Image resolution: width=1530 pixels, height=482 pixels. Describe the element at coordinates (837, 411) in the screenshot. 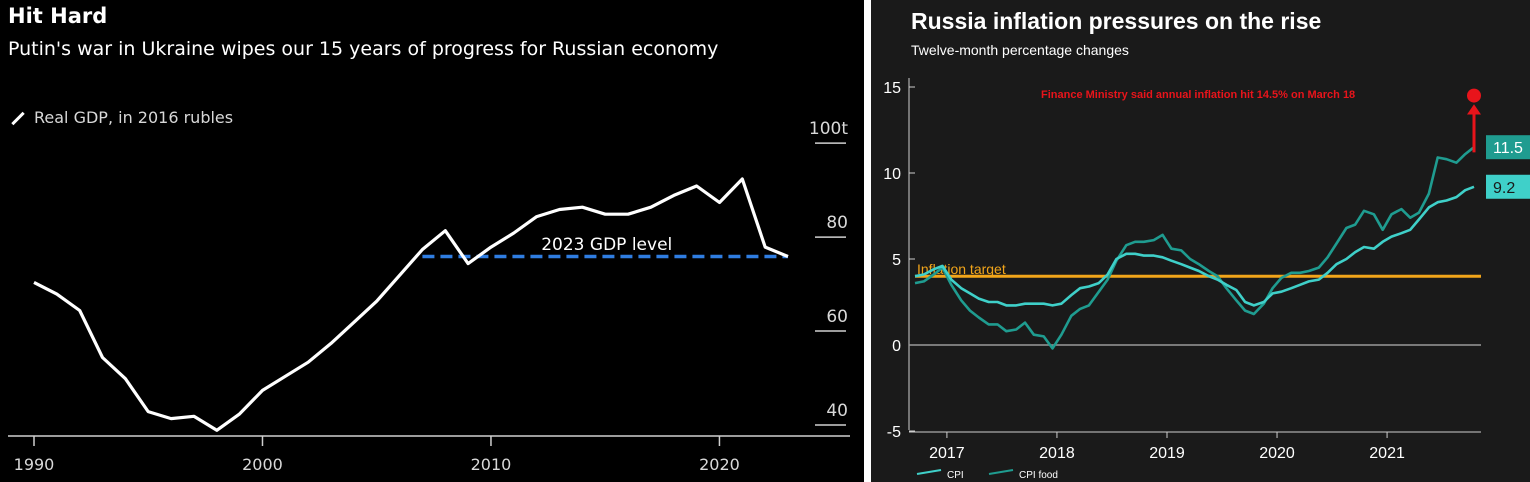

I see `y-tick-label: 40` at that location.